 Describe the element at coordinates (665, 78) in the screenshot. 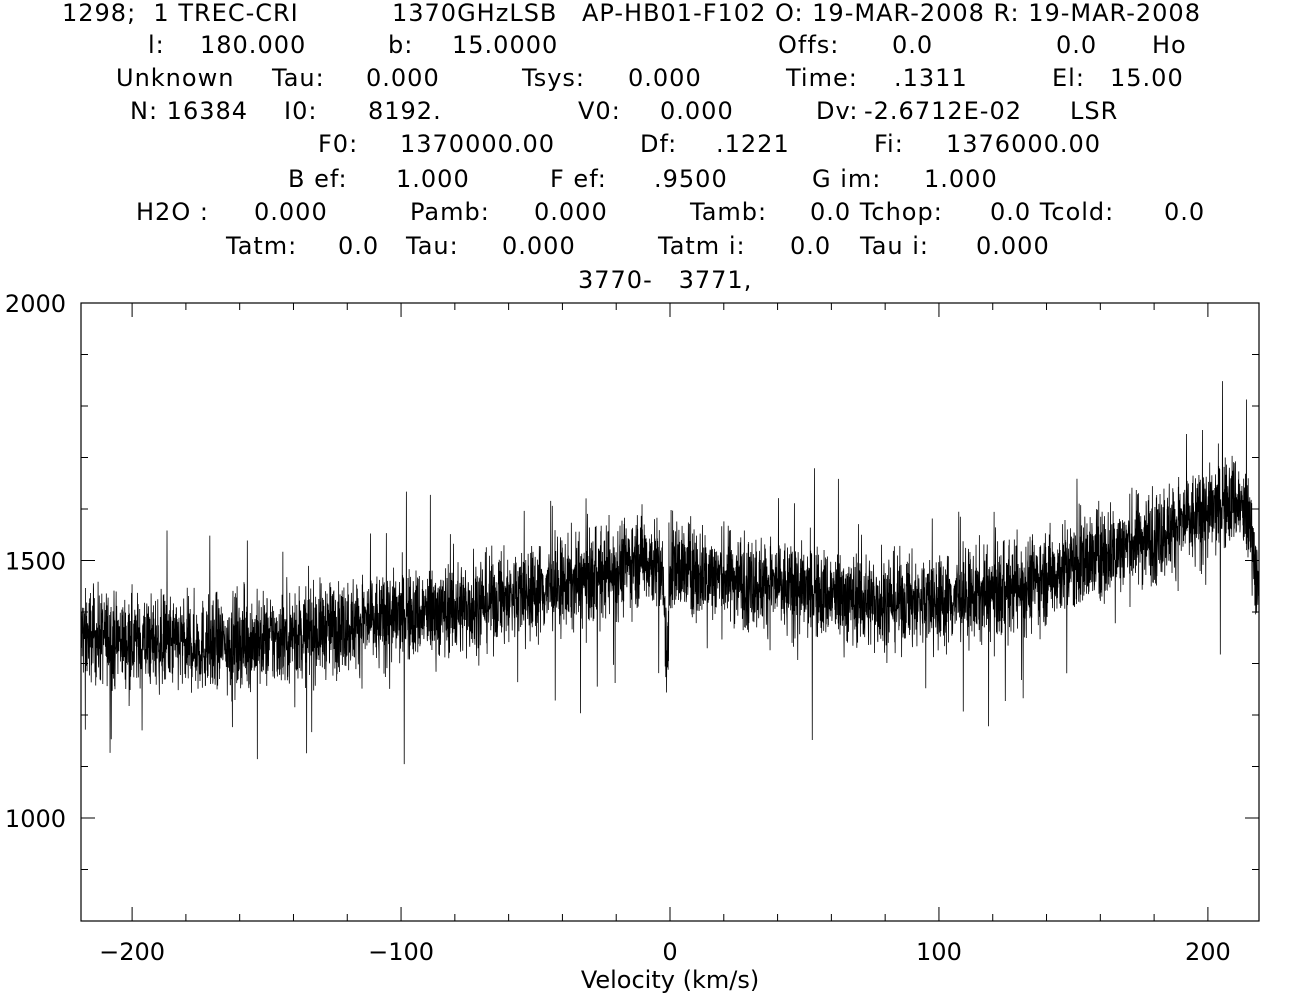

I see `tsys-value: 0.000` at that location.